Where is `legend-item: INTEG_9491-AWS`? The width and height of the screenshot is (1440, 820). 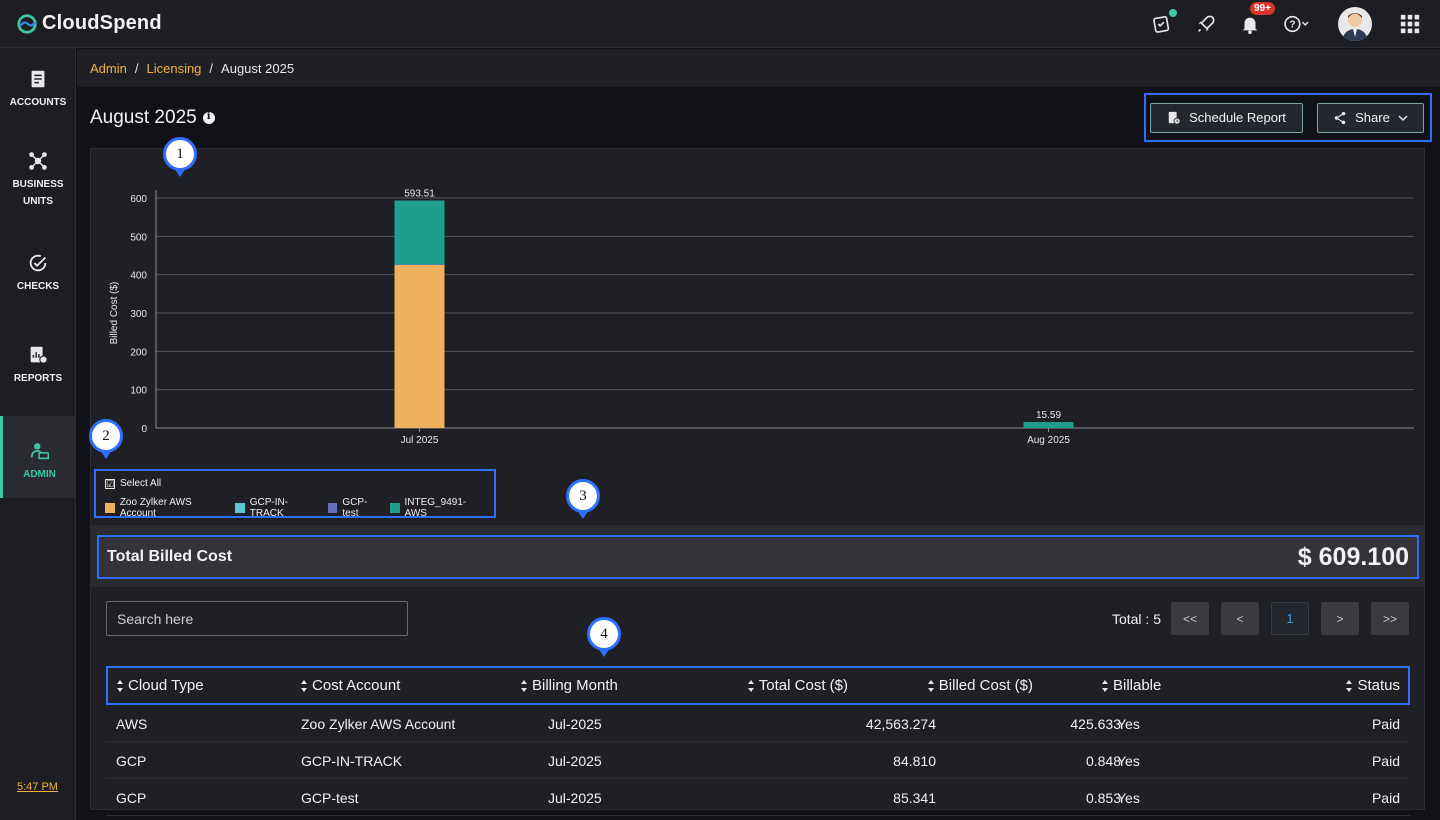
legend-item: INTEG_9491-AWS is located at coordinates (438, 508).